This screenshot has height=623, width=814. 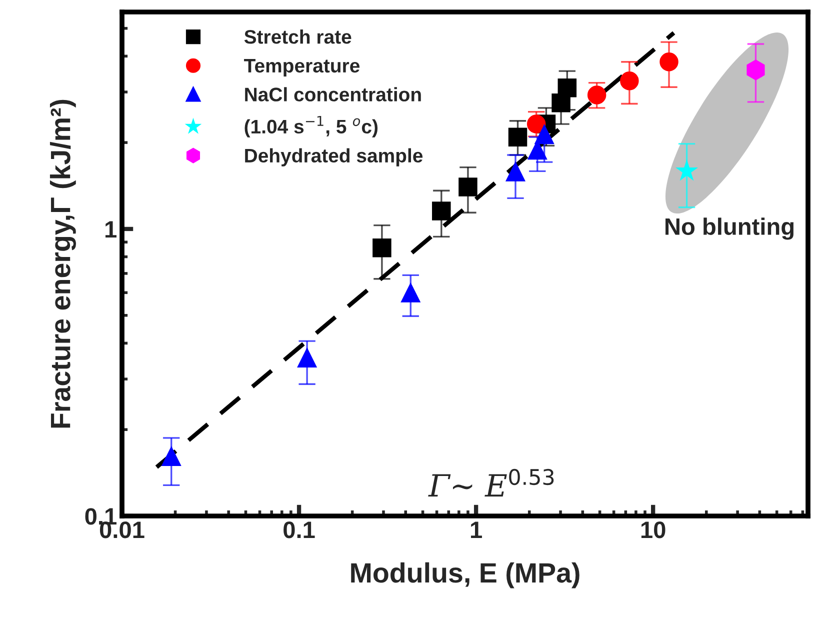 What do you see at coordinates (63, 264) in the screenshot?
I see `y-axis-title: Fracture energy,Γ (kJ/m²)` at bounding box center [63, 264].